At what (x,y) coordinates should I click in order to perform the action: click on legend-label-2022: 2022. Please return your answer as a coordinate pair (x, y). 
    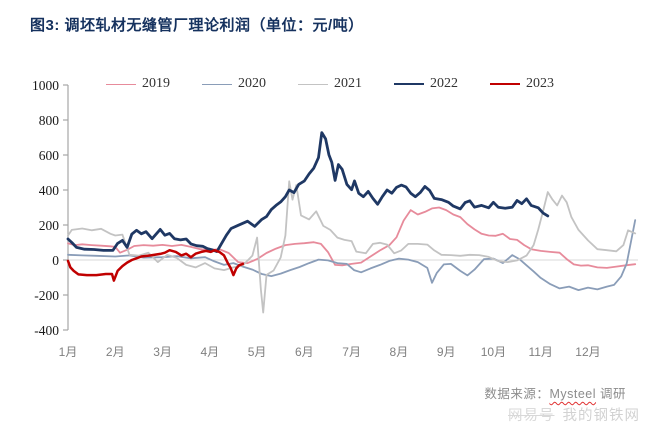
    Looking at the image, I should click on (444, 83).